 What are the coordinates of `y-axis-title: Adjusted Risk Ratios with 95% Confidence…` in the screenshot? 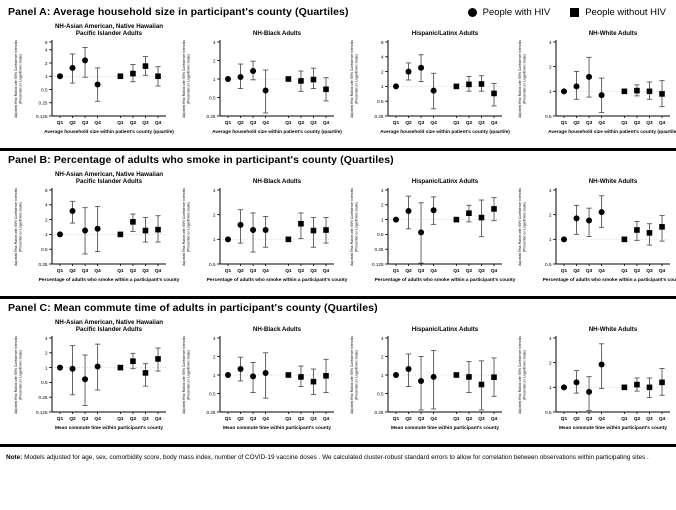 It's located at (184, 79).